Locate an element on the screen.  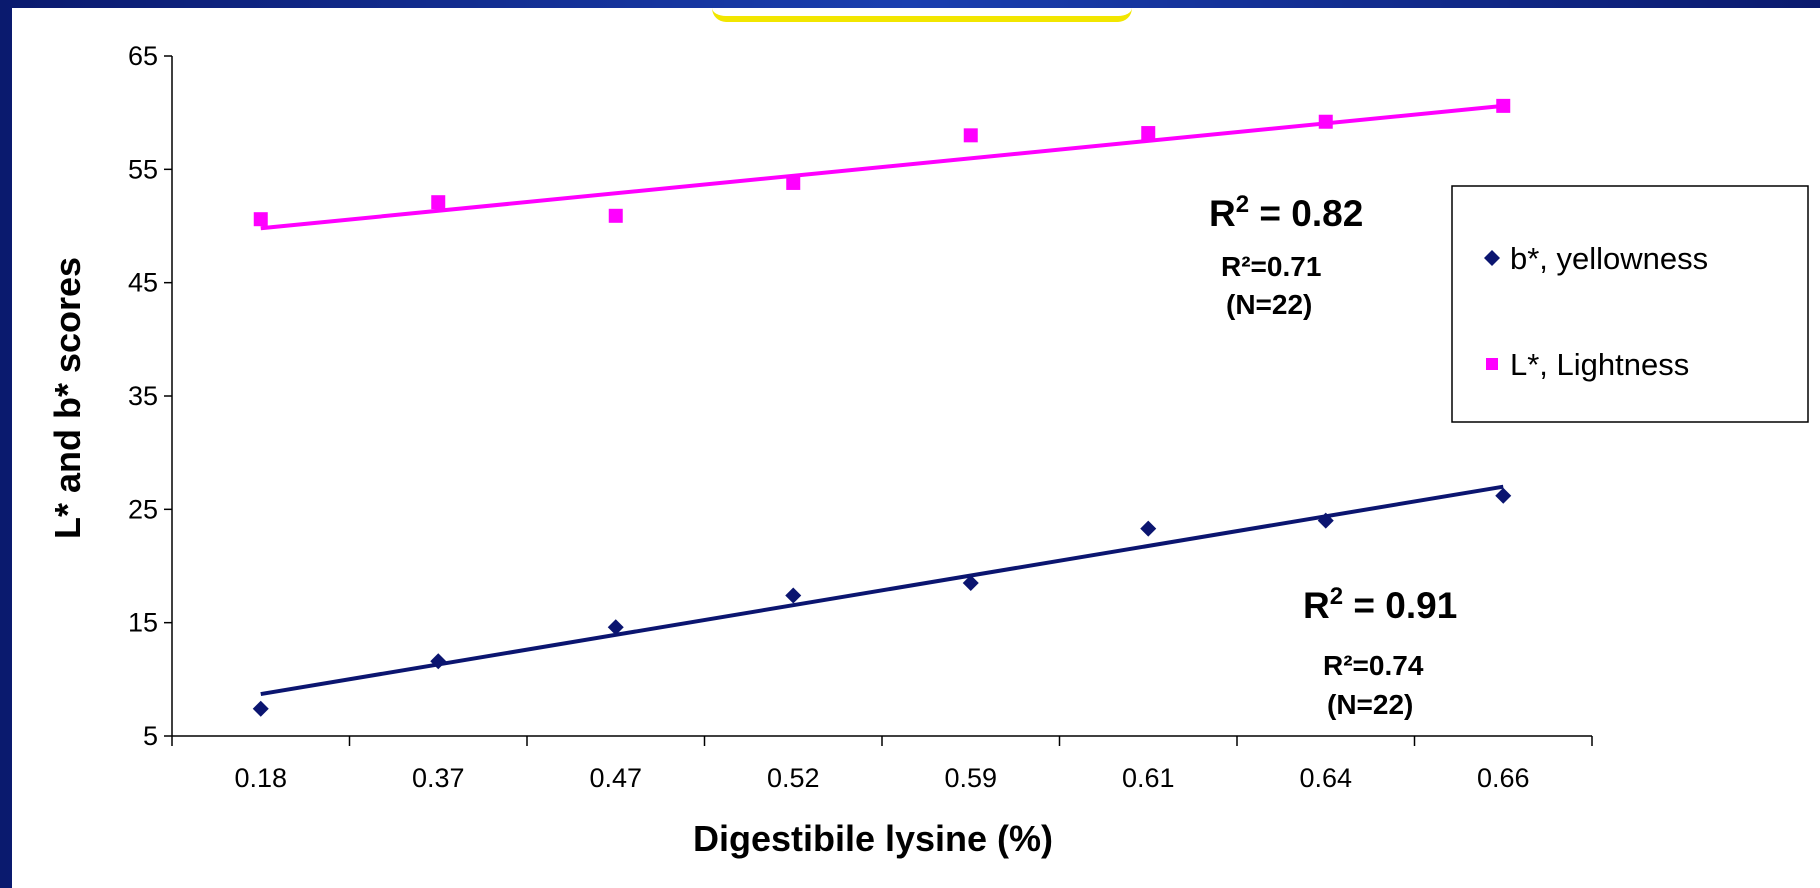
x-tick-label: 0.64 is located at coordinates (1325, 778).